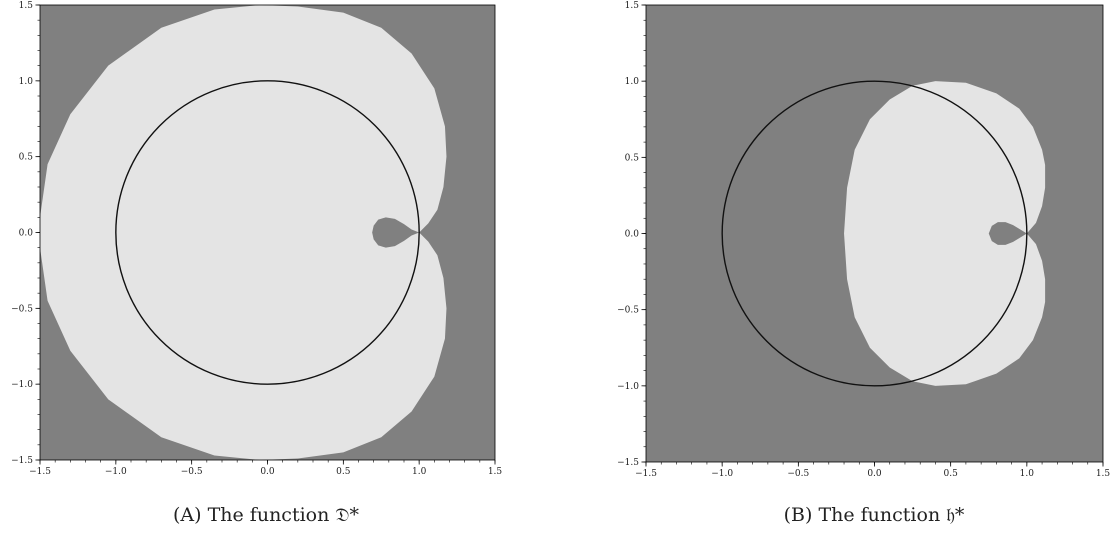 Image resolution: width=1117 pixels, height=540 pixels. I want to click on image-region, so click(945, 233).